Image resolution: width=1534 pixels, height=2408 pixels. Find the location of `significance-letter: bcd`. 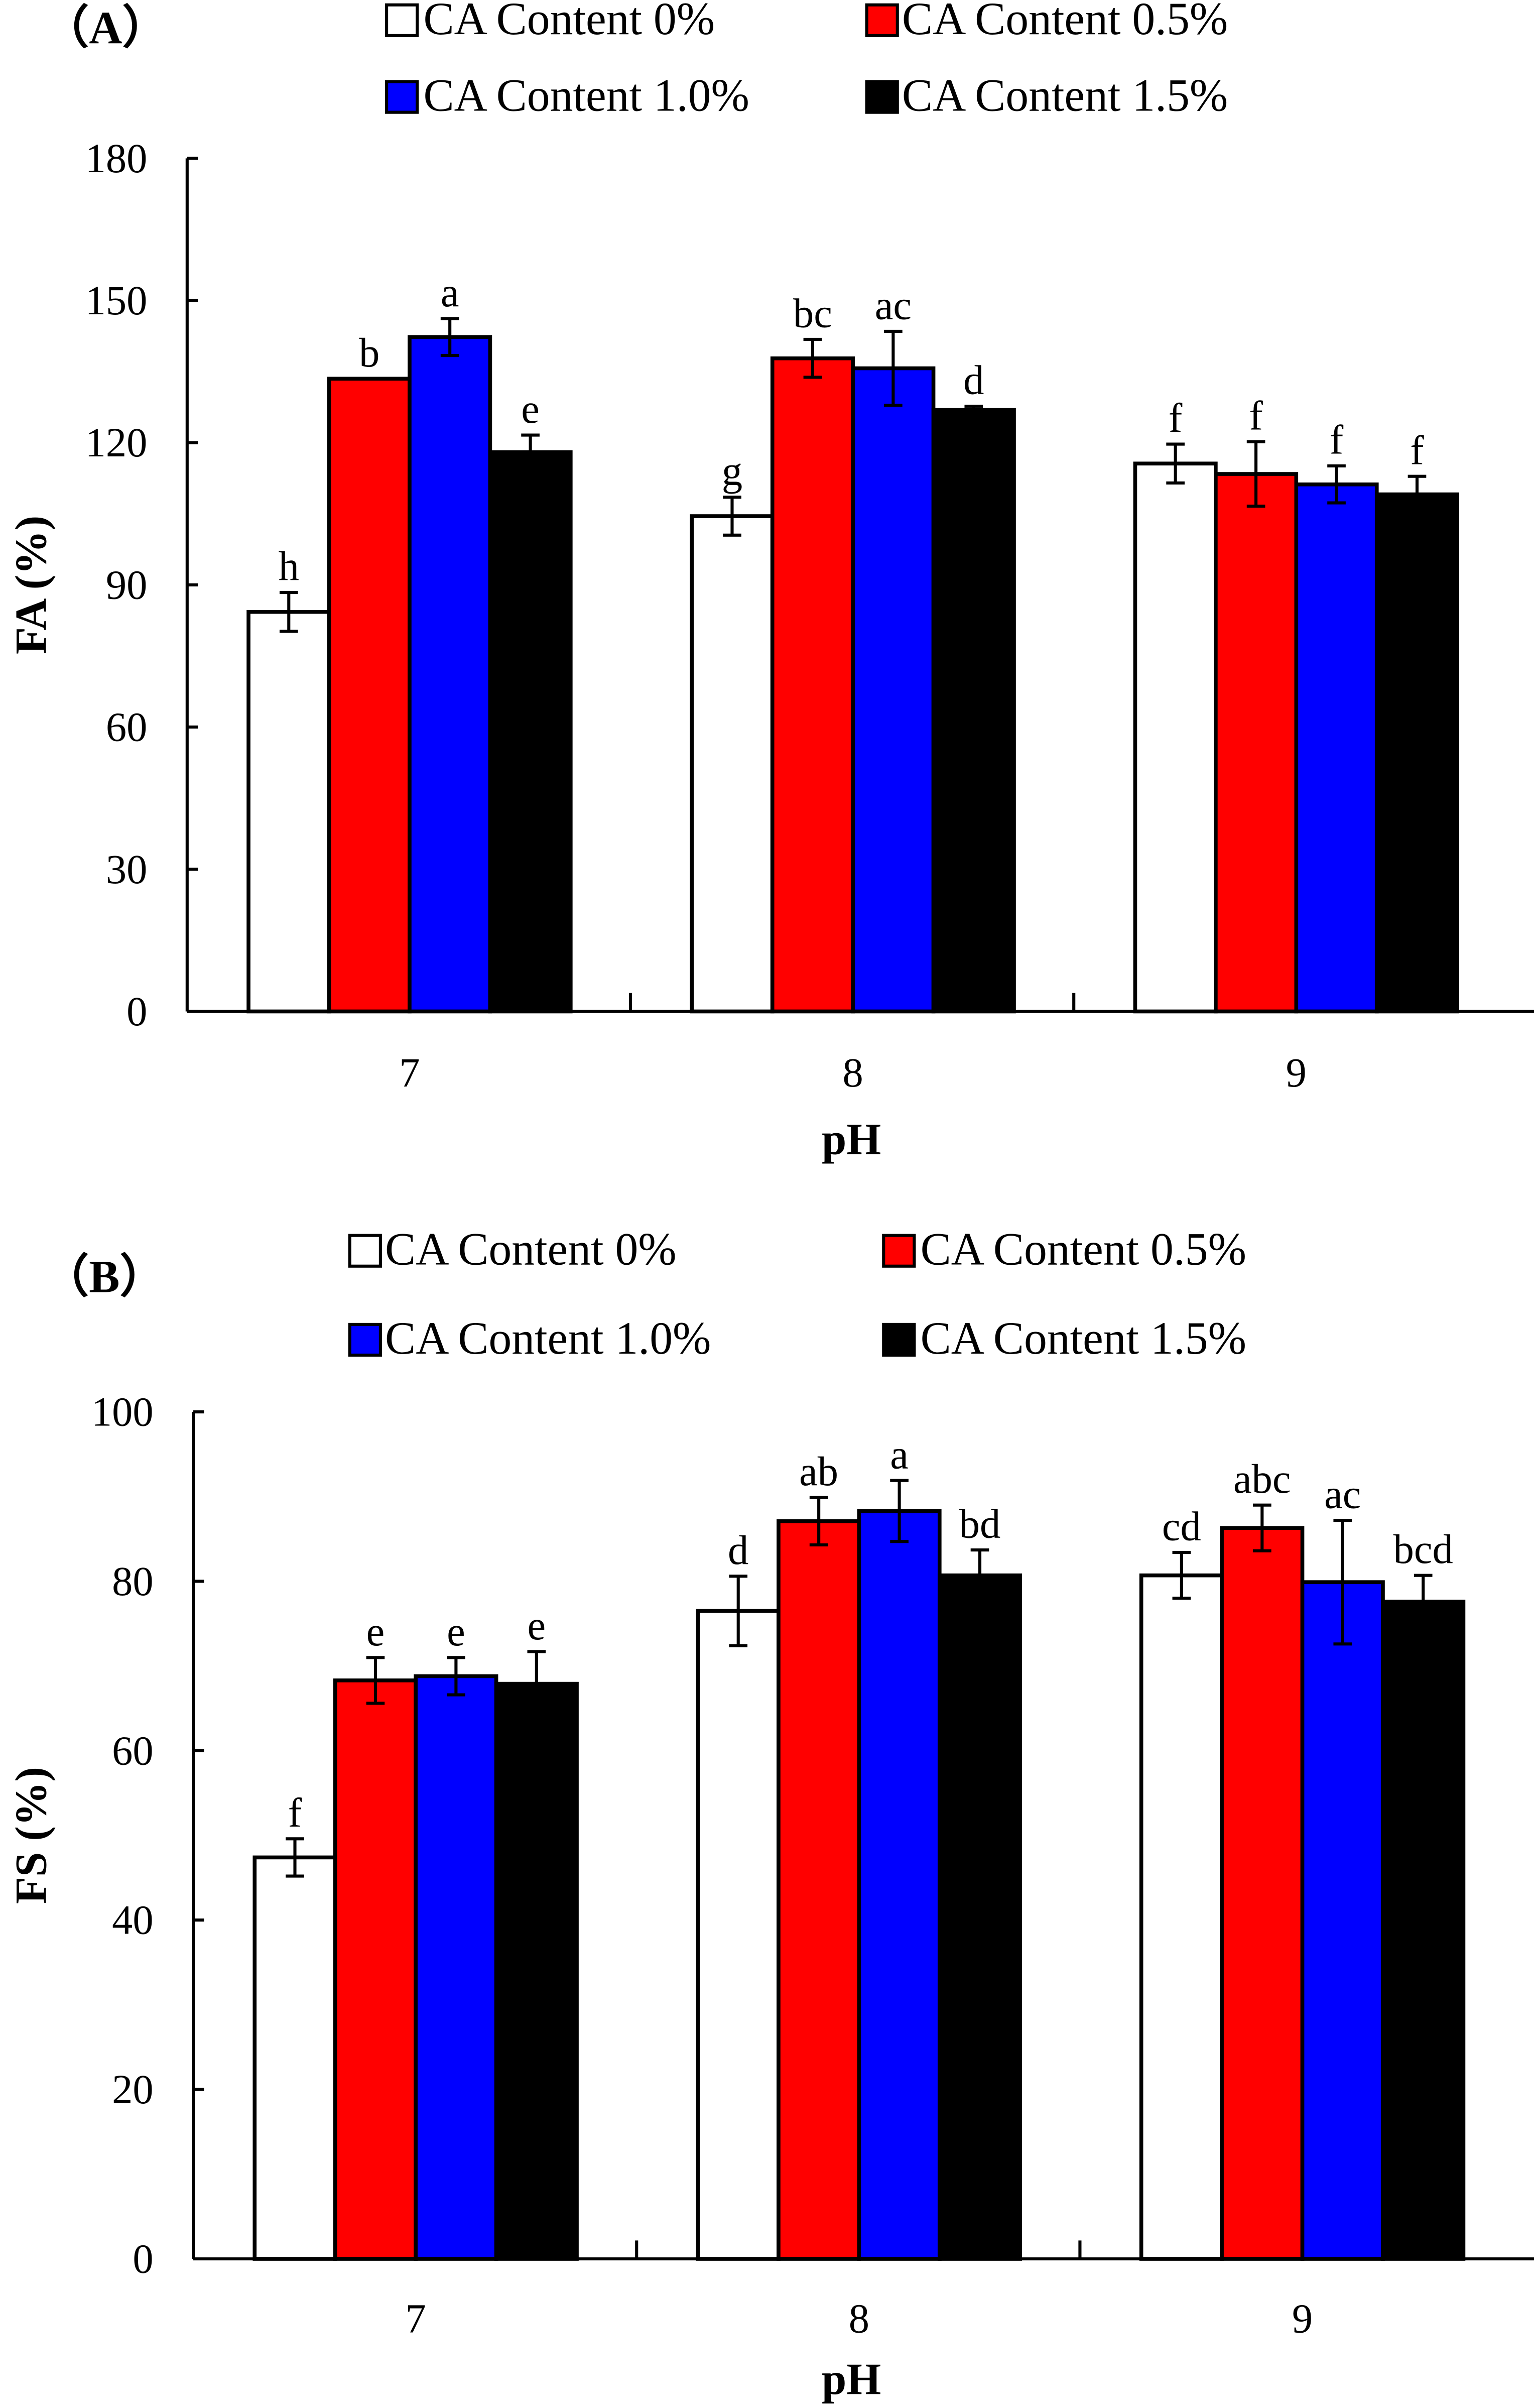

significance-letter: bcd is located at coordinates (1423, 1549).